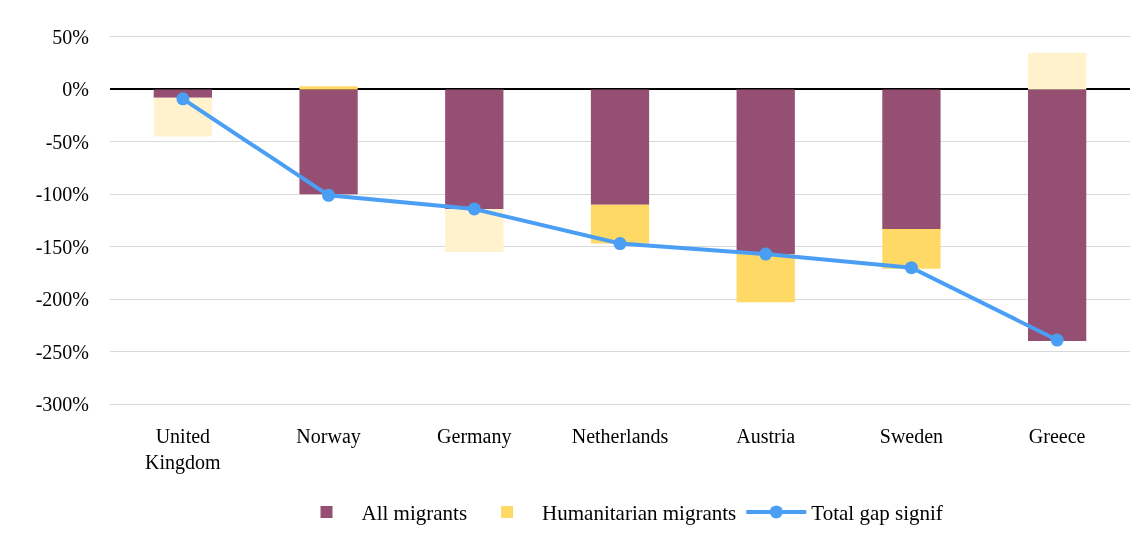 The image size is (1147, 547). I want to click on x-tick-label: Norway, so click(328, 437).